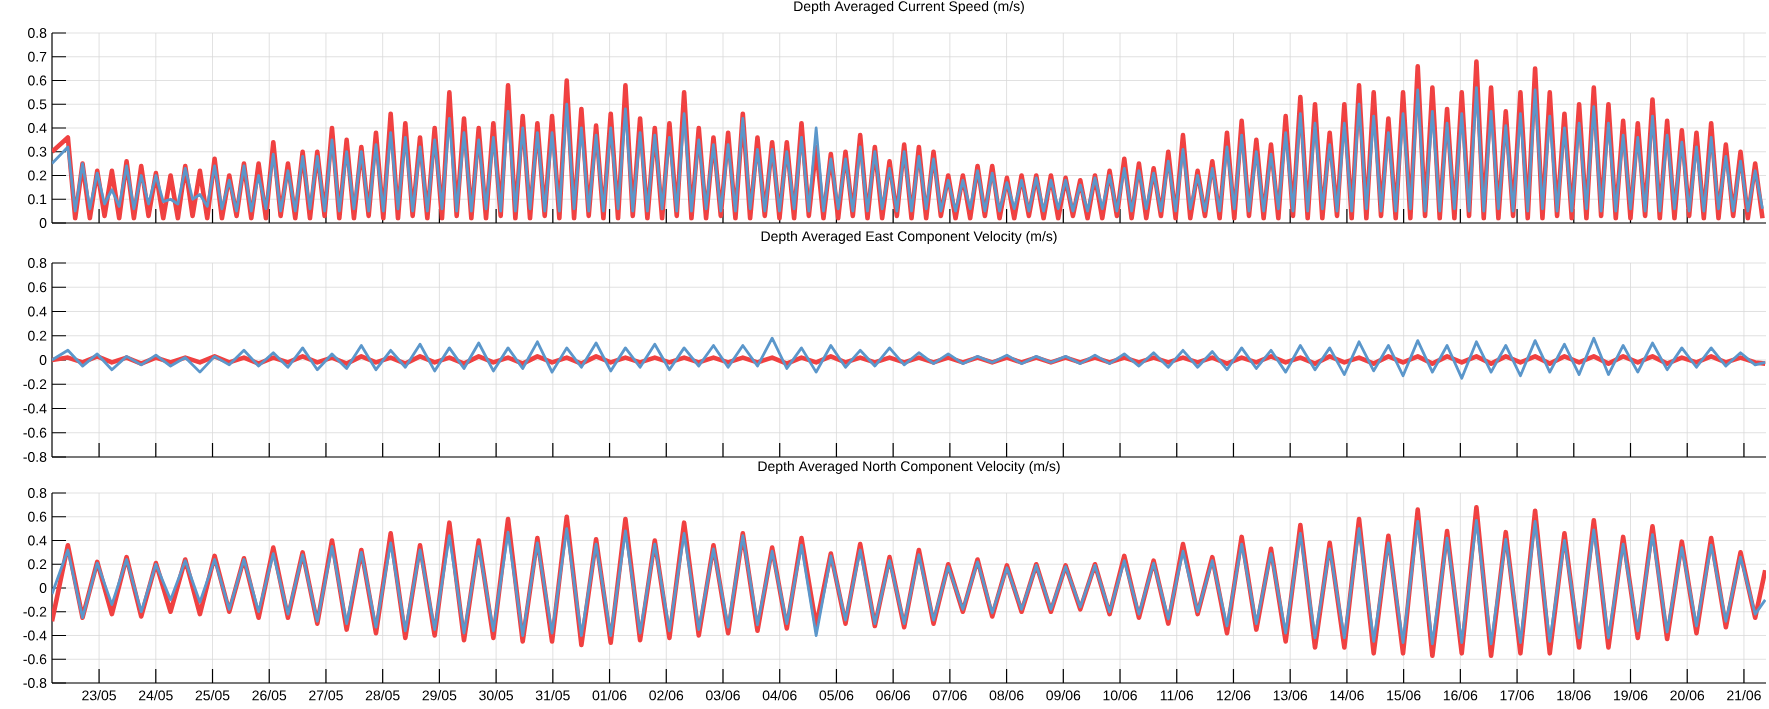  Describe the element at coordinates (909, 237) in the screenshot. I see `chart-title: Depth Averaged East Component Velocity (m/s)` at that location.